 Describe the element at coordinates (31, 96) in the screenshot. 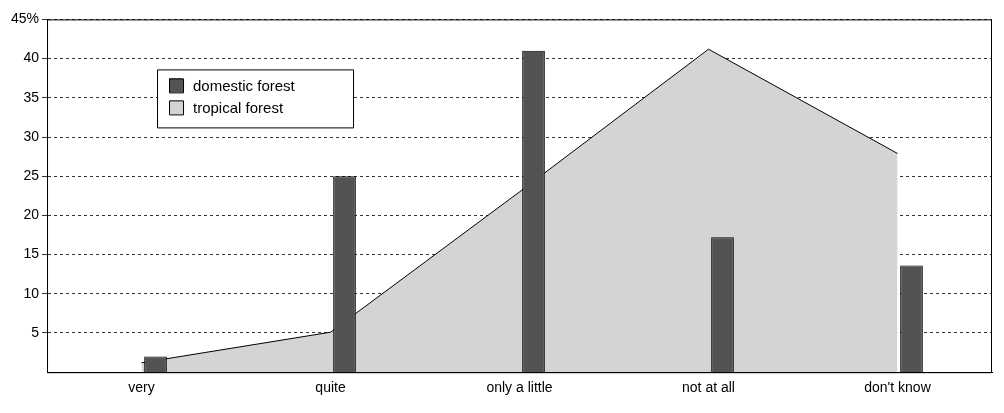

I see `y-tick-label: 35` at that location.